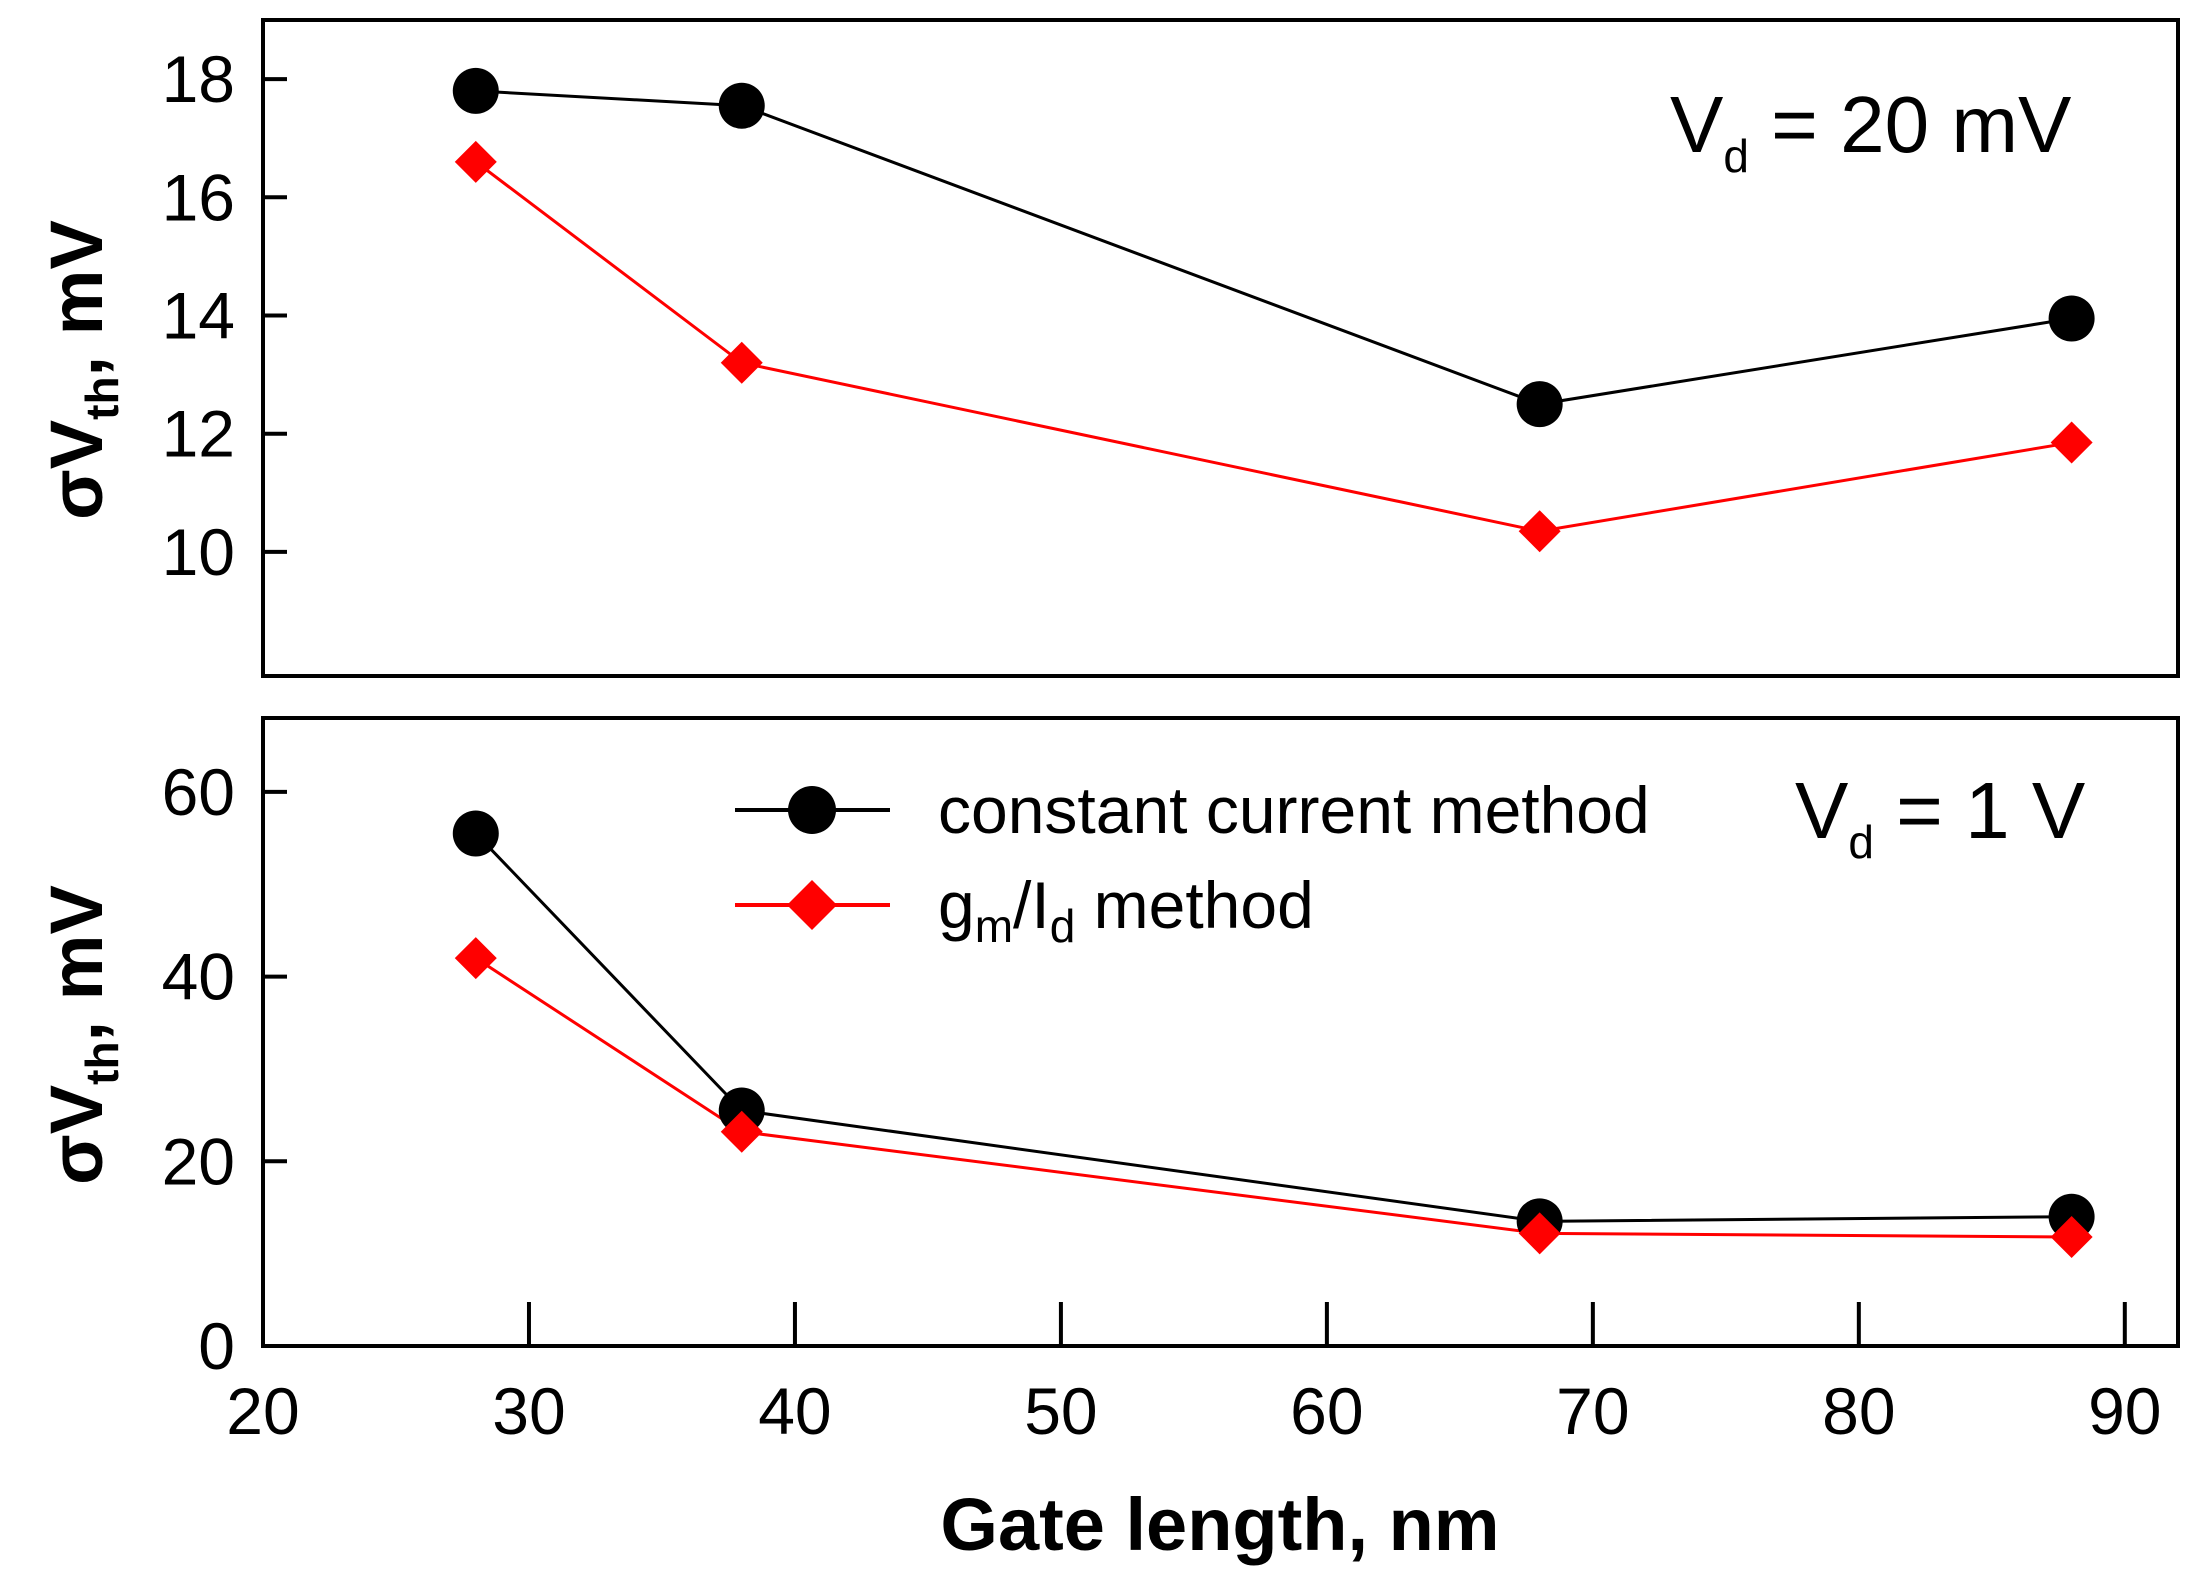 This screenshot has height=1592, width=2189. Describe the element at coordinates (81, 1035) in the screenshot. I see `bottom-y-axis-title: σVth, mV` at that location.